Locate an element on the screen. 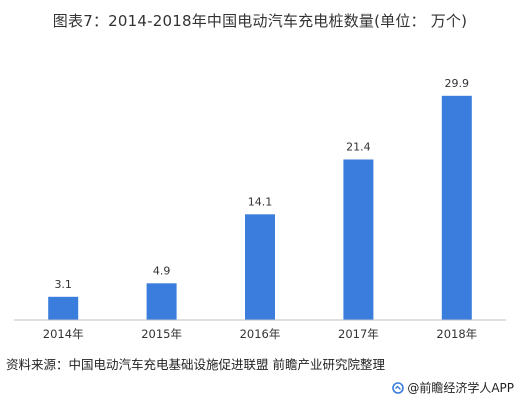 The width and height of the screenshot is (520, 401). data-label-3: 21.4 is located at coordinates (358, 147).